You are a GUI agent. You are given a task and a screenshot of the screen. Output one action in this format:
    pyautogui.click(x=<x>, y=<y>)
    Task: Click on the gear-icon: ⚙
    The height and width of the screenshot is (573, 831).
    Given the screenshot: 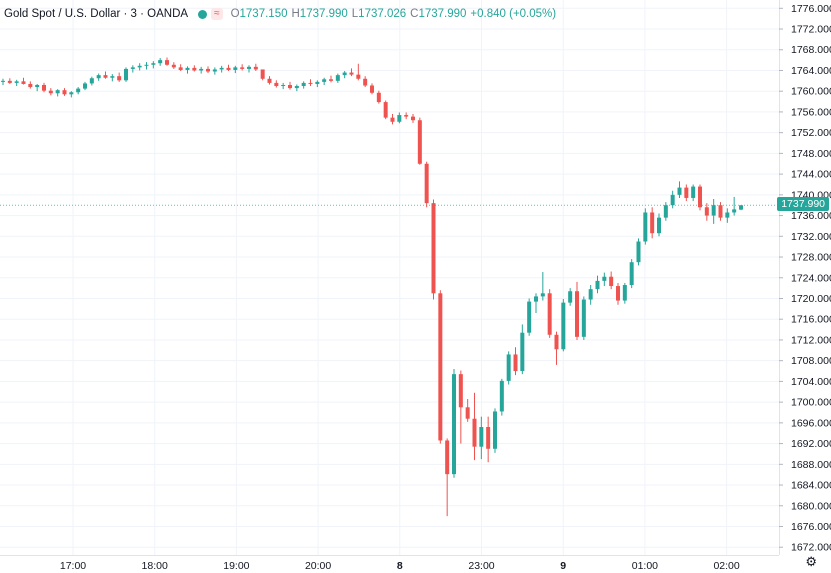 What is the action you would take?
    pyautogui.click(x=811, y=561)
    